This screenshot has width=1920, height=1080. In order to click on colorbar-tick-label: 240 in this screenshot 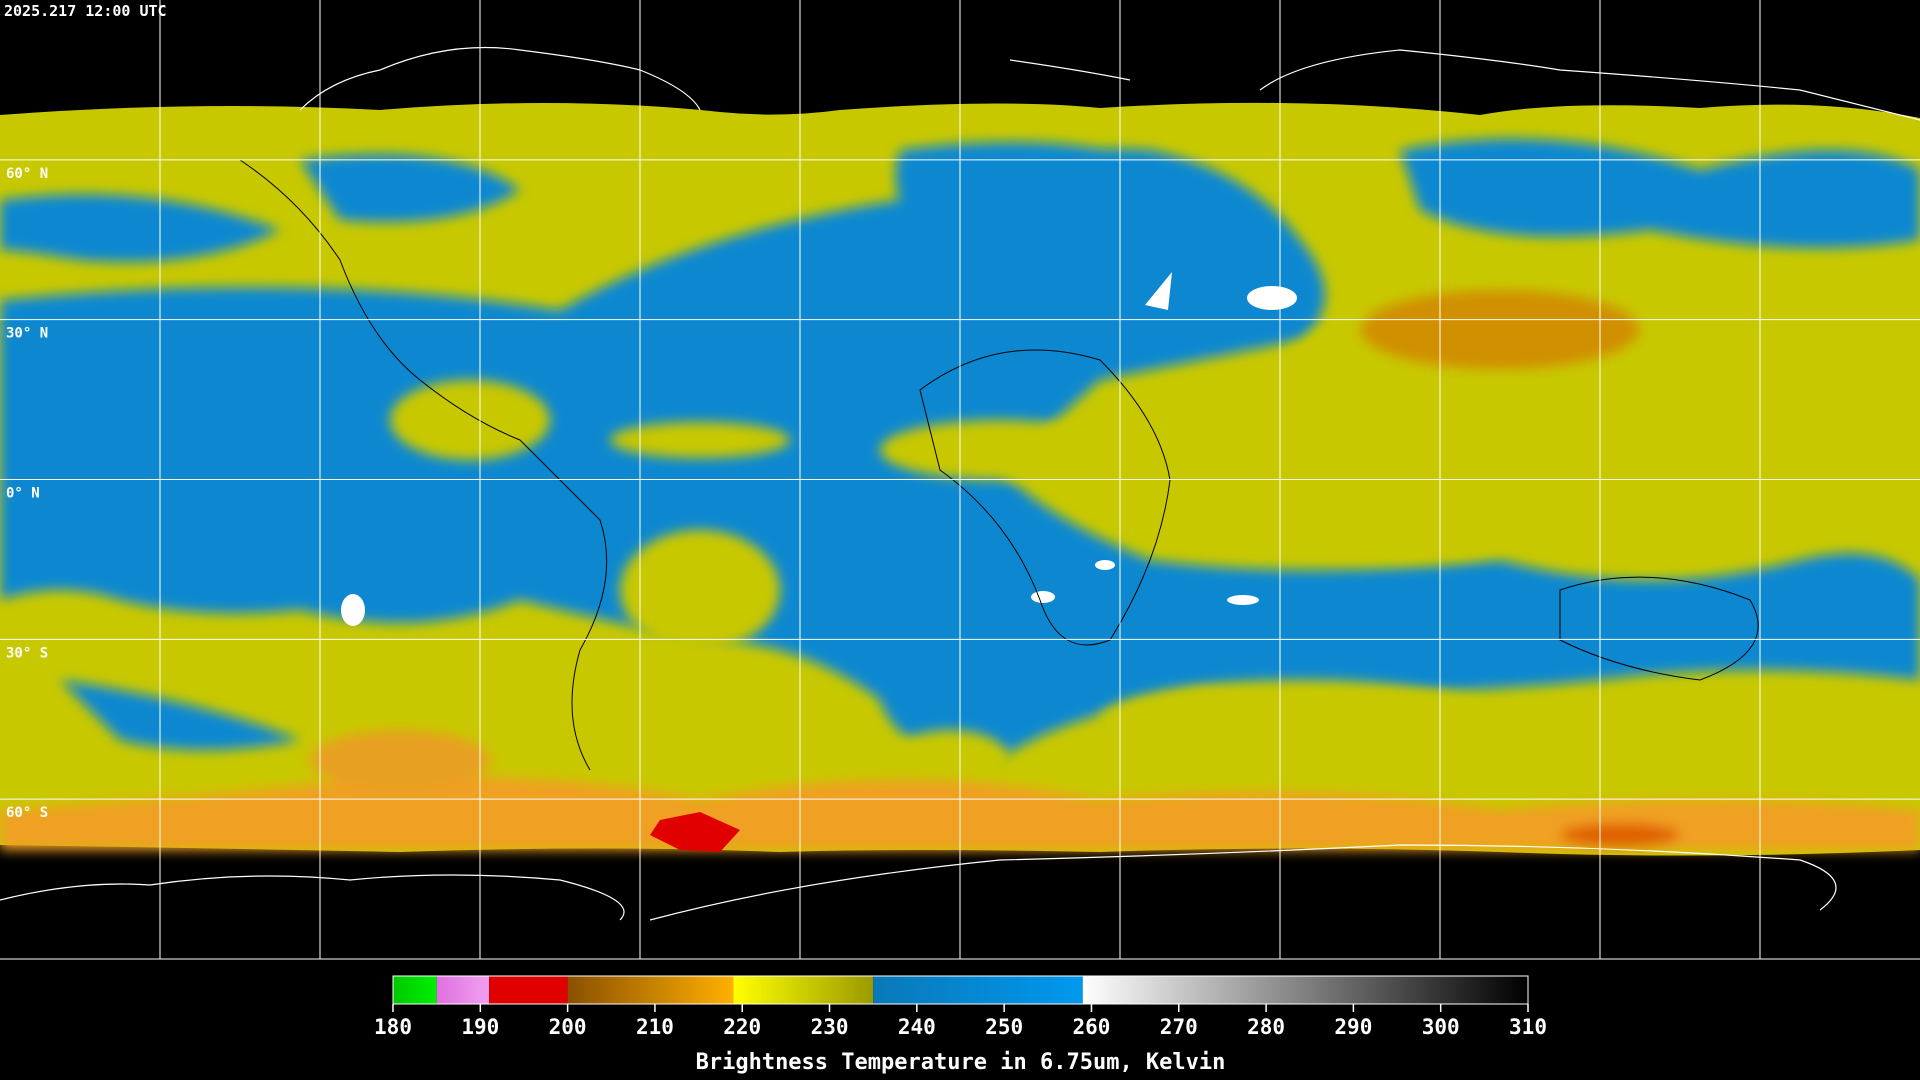, I will do `click(917, 1027)`.